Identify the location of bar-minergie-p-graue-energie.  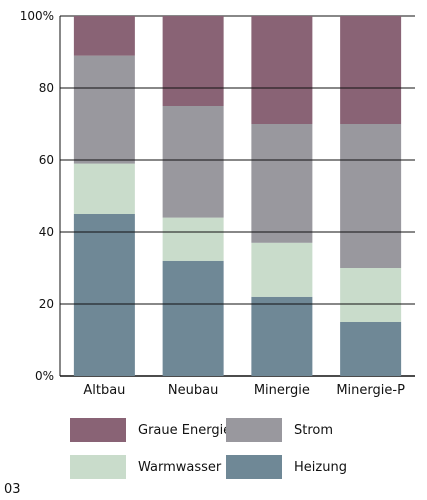
(371, 70).